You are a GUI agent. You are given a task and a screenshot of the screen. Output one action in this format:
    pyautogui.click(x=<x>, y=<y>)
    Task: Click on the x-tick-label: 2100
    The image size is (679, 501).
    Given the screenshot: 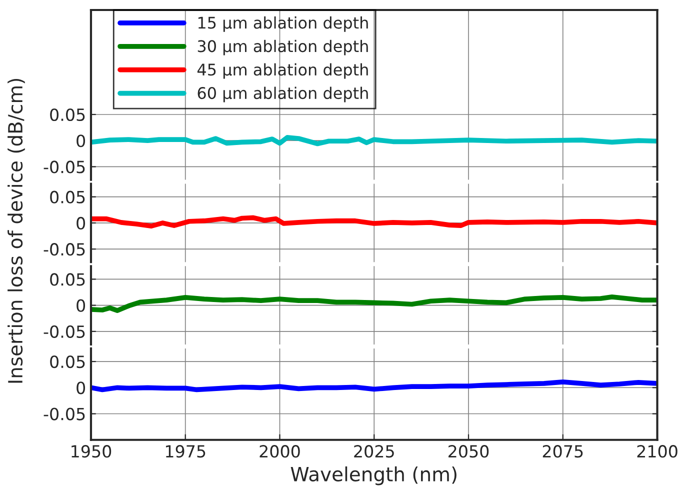 What is the action you would take?
    pyautogui.click(x=657, y=451)
    